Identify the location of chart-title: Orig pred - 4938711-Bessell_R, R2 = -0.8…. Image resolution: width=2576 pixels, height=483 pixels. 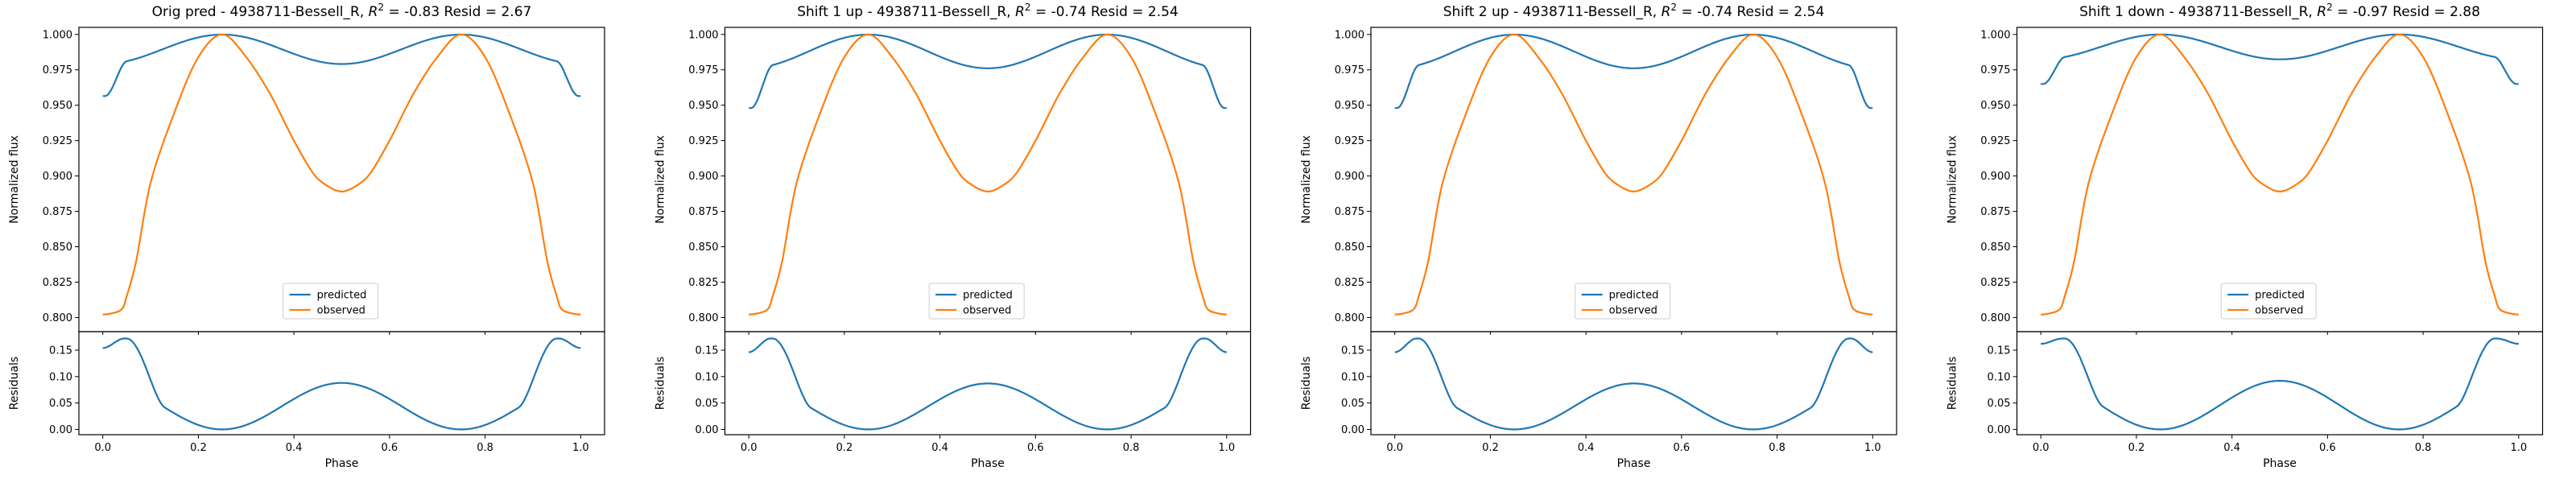
(342, 11).